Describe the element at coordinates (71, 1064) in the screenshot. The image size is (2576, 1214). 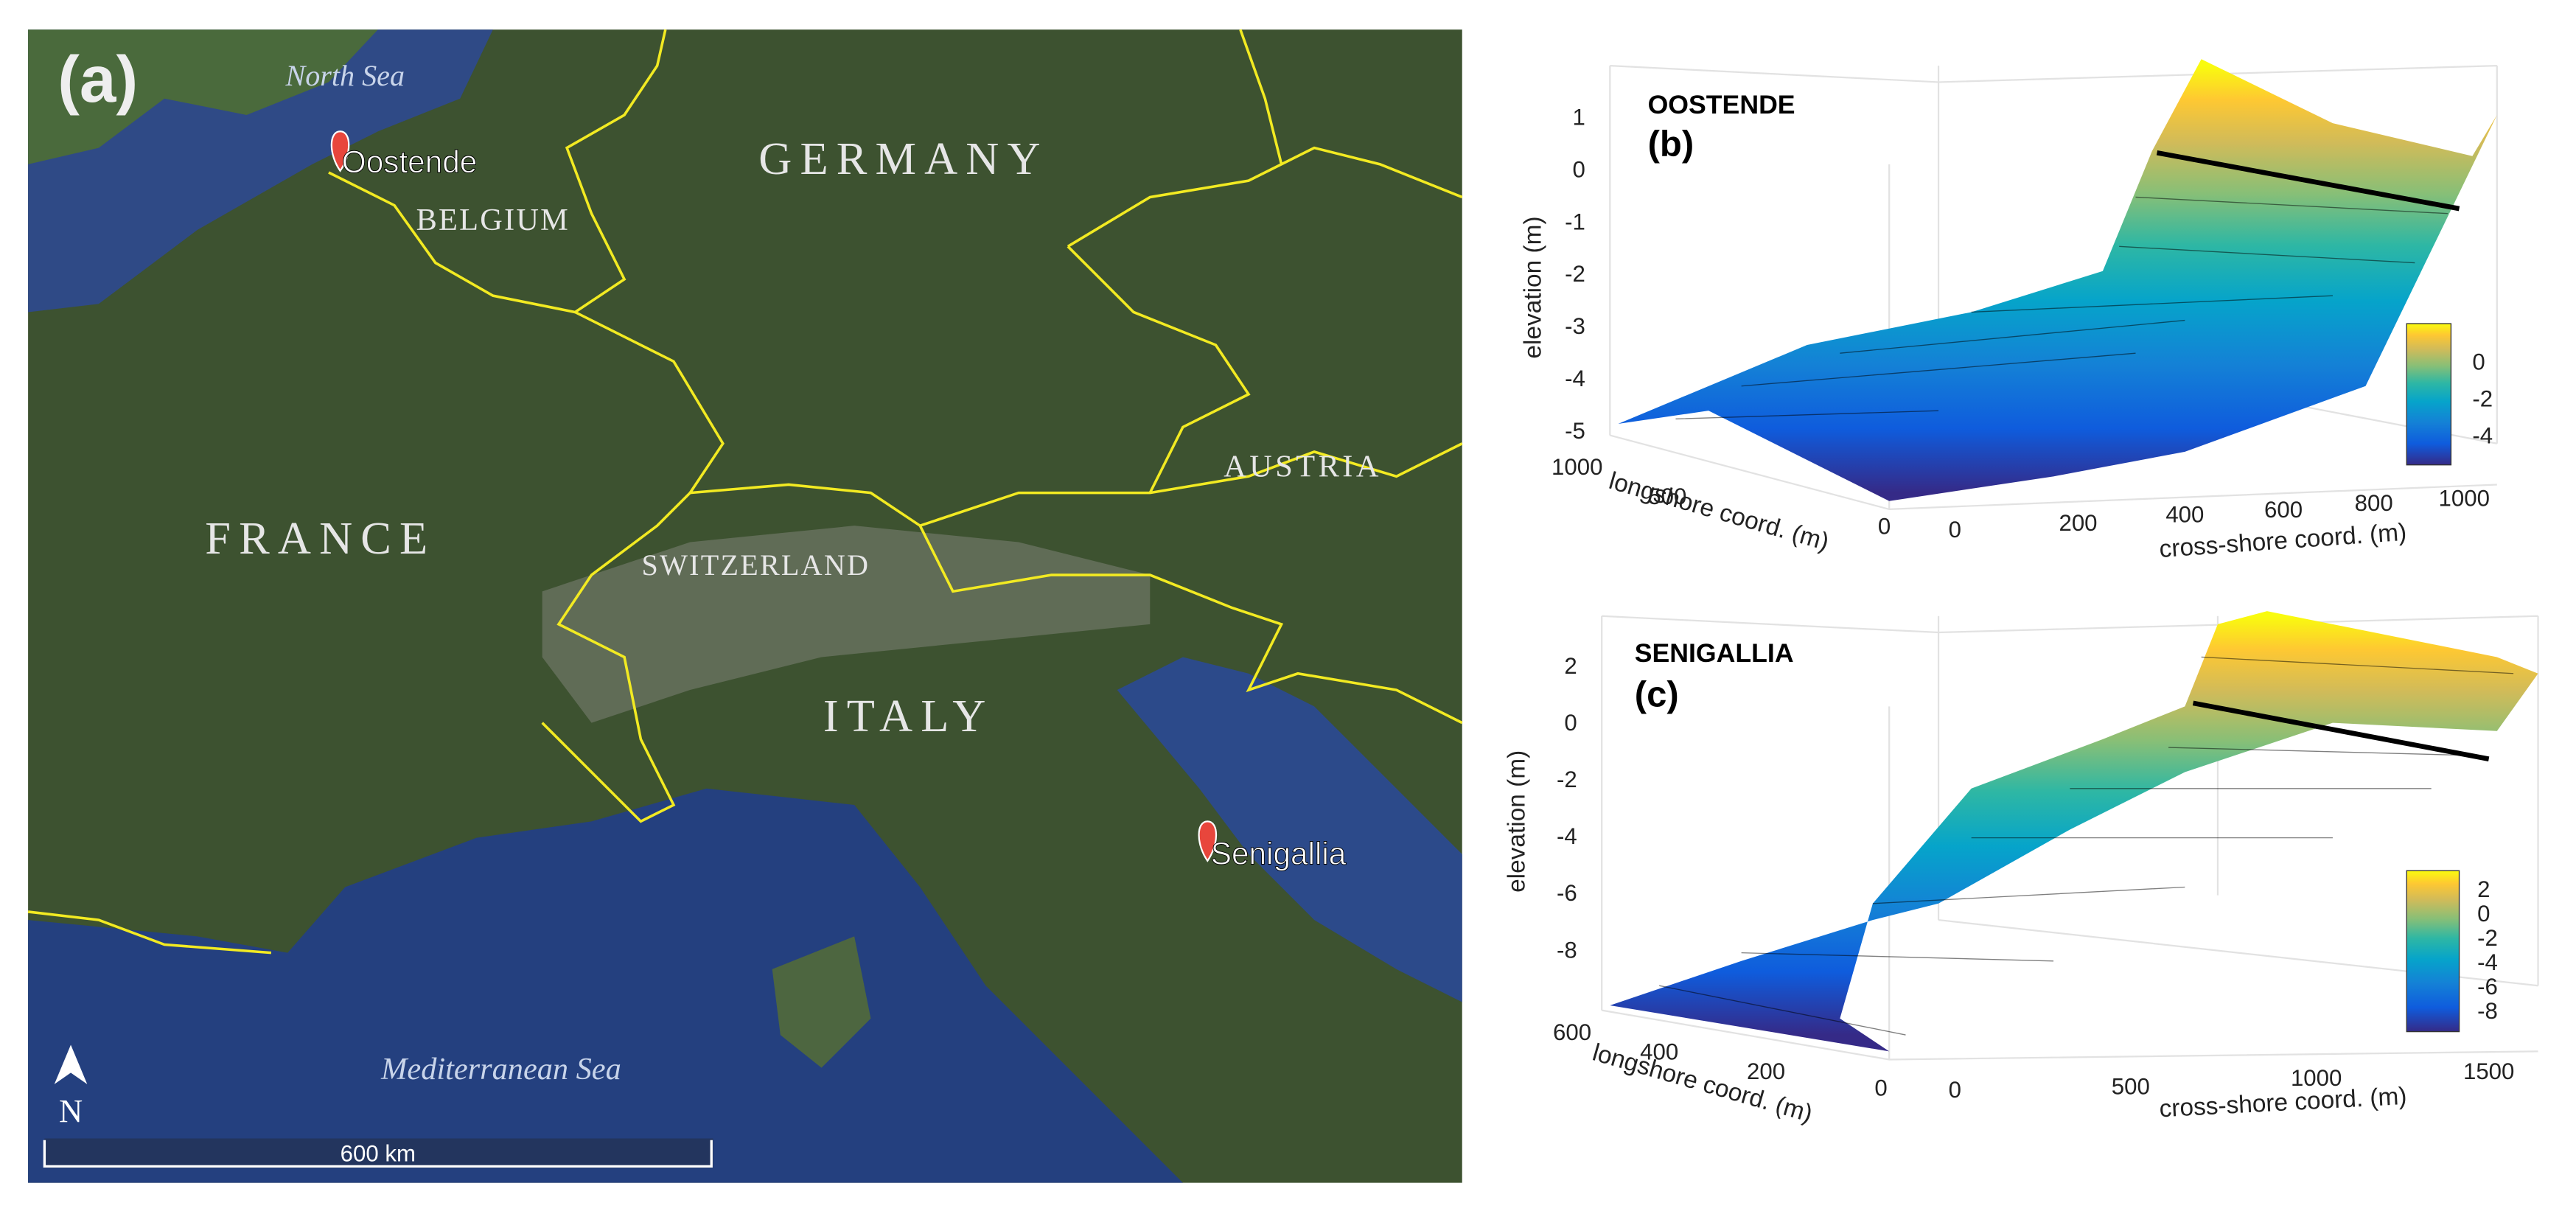
I see `north-arrow` at that location.